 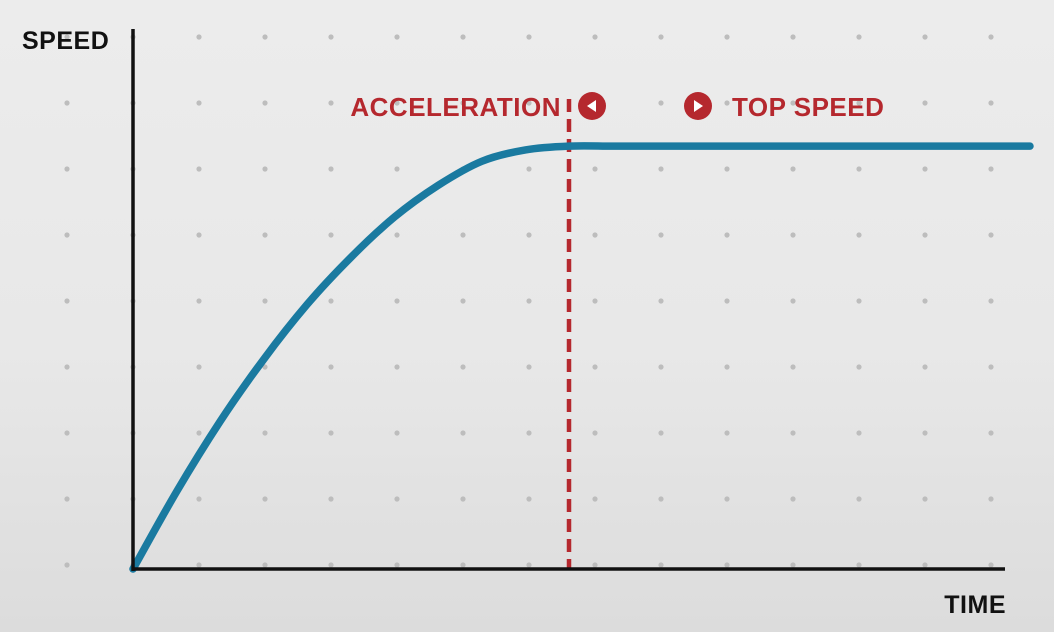 What do you see at coordinates (455, 107) in the screenshot?
I see `acceleration-label: ACCELERATION` at bounding box center [455, 107].